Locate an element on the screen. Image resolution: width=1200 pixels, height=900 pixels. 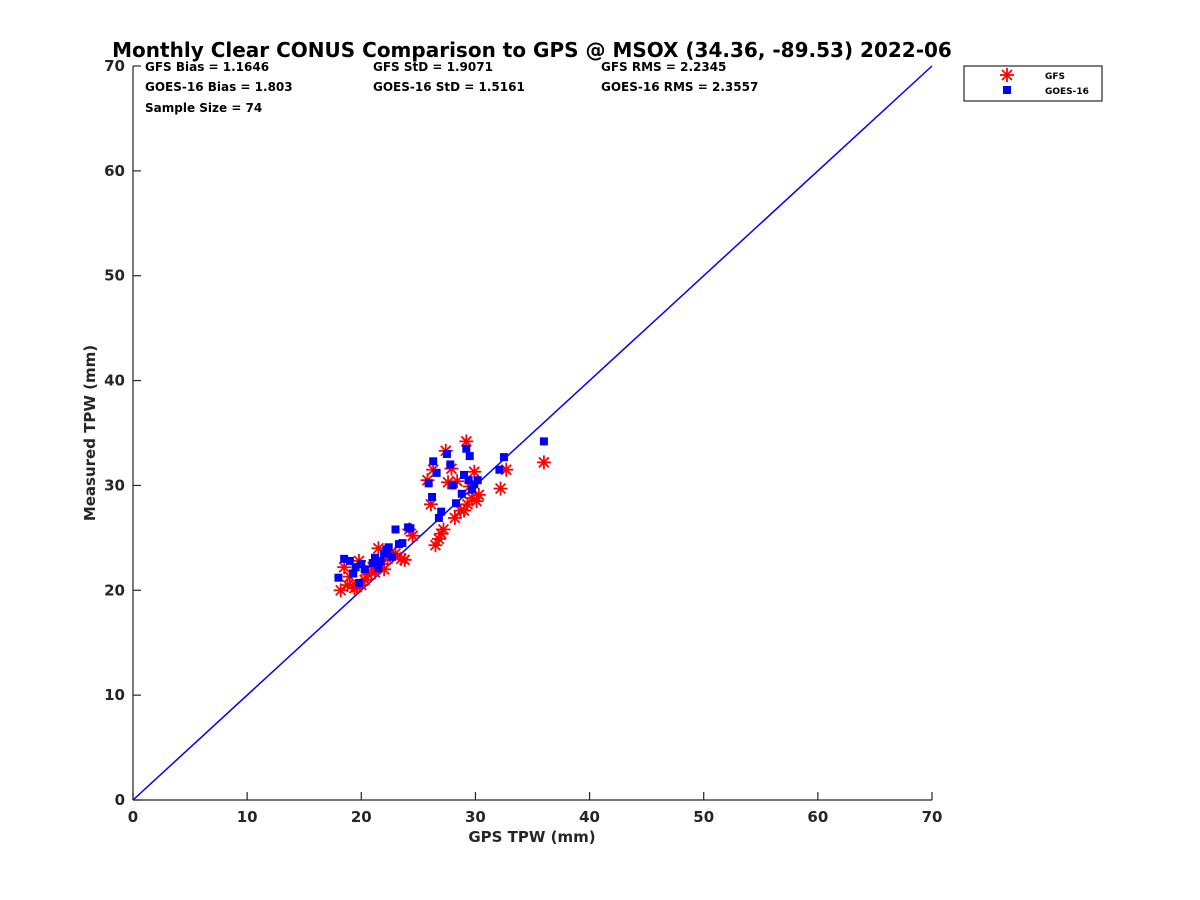
y-ticks: 0 10 20 30 40 50 60 70 is located at coordinates (122, 433).